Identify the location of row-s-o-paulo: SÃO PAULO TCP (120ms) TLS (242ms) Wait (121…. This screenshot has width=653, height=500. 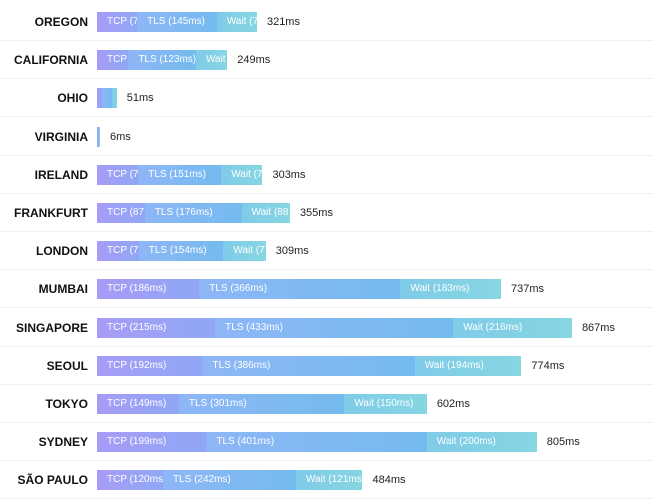
(326, 480).